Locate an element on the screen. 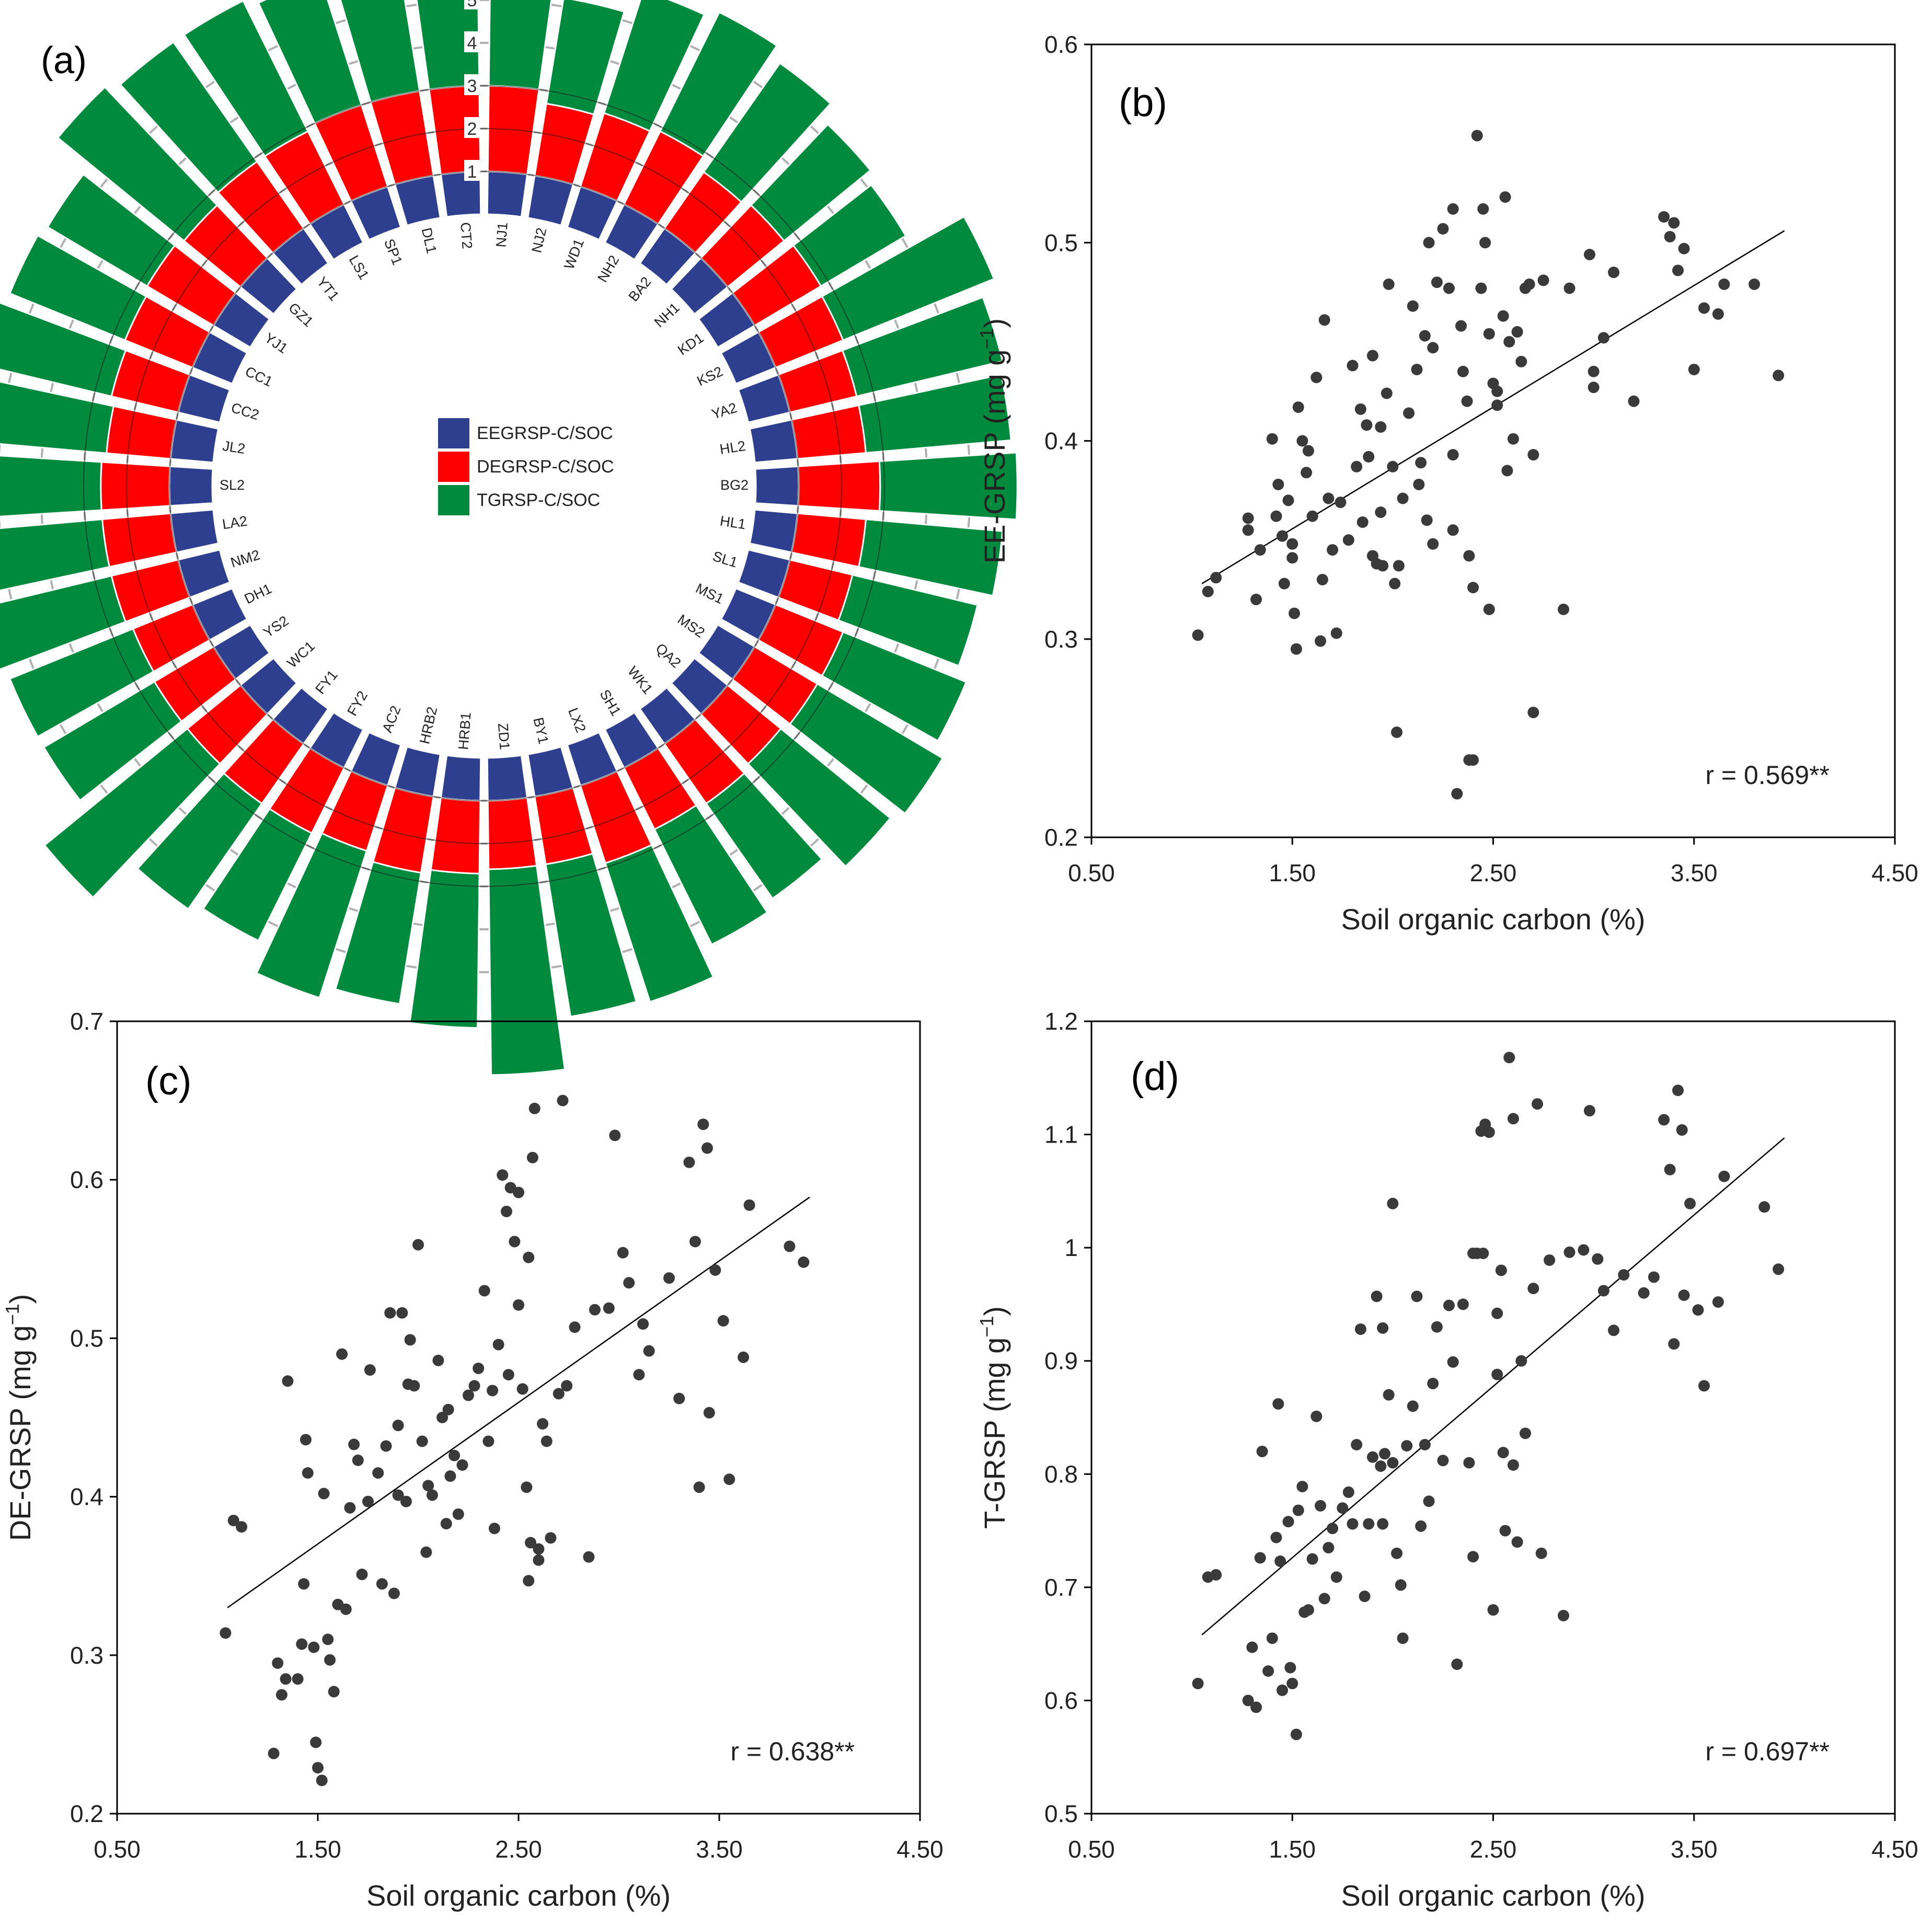  panel-d-xtick-label-2.50: 2.50 is located at coordinates (1493, 1849).